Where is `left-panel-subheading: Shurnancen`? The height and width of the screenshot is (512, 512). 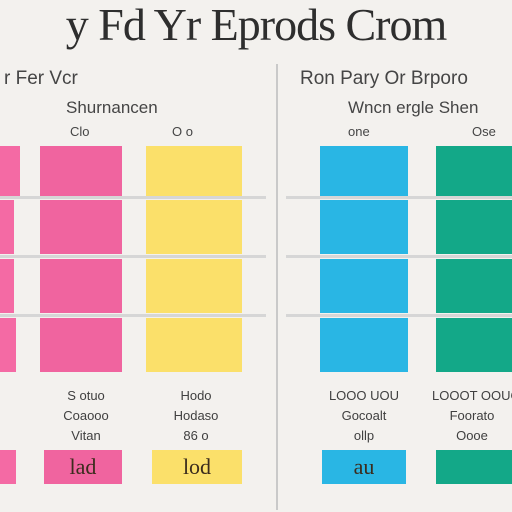
left-panel-subheading: Shurnancen is located at coordinates (112, 107).